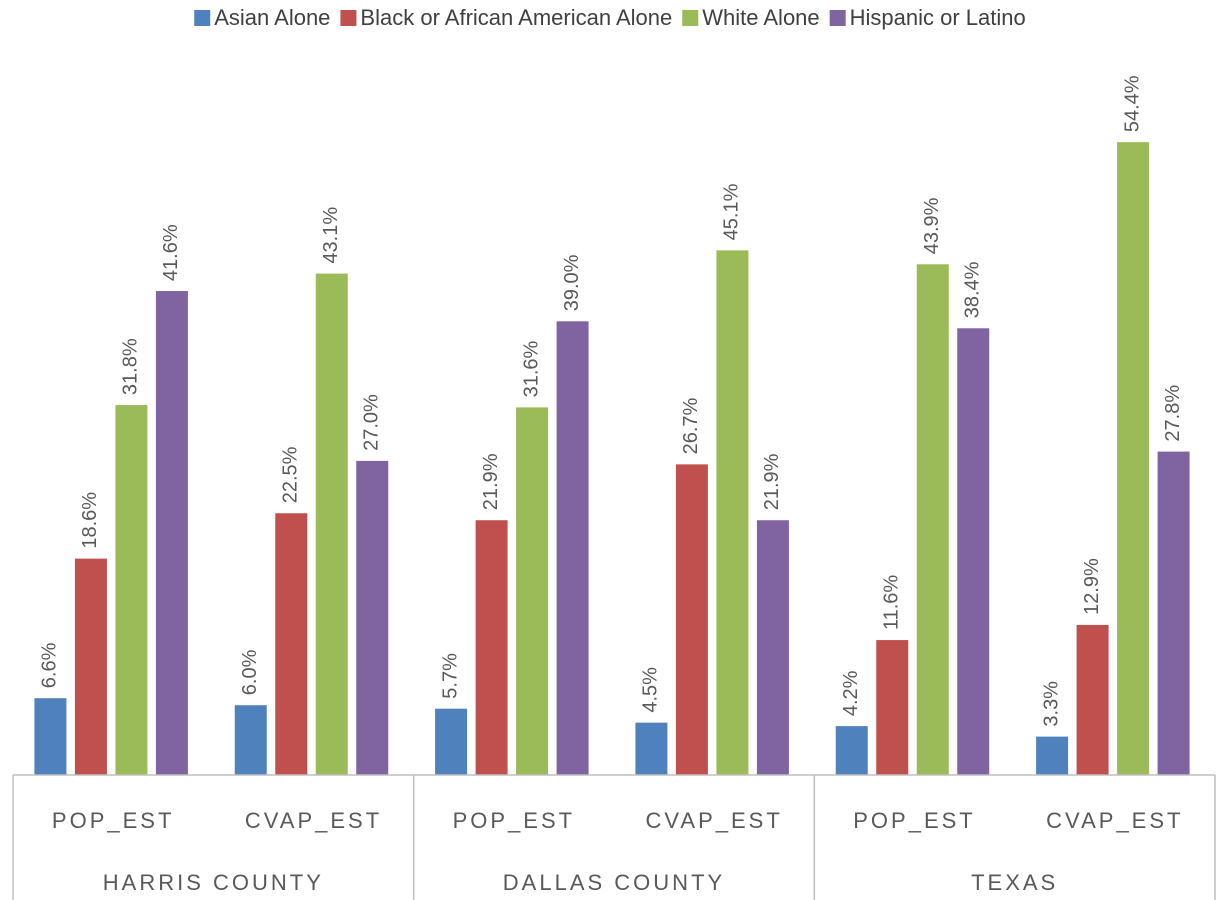  Describe the element at coordinates (732, 211) in the screenshot. I see `value-label: 45.1%` at that location.